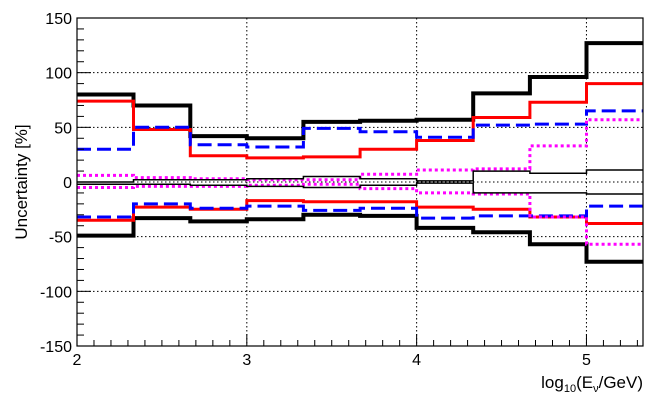 This screenshot has width=657, height=398. Describe the element at coordinates (60, 238) in the screenshot. I see `y-tick-label-2: -50` at that location.